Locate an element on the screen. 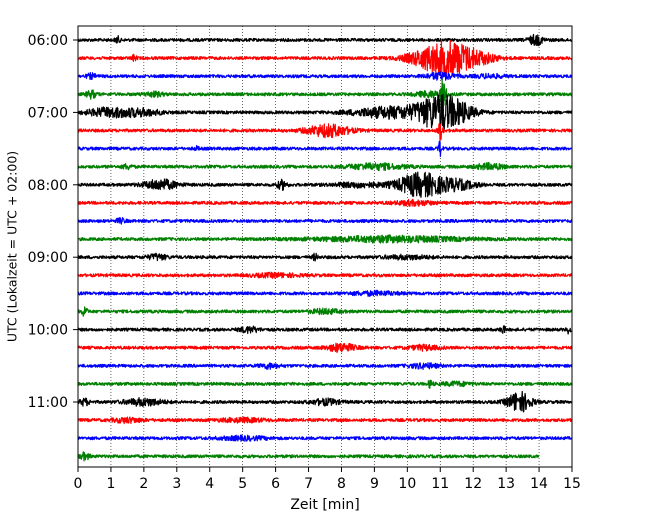 The height and width of the screenshot is (520, 650). y-axis-label: UTC (Lokalzeit = UTC + 02:00) is located at coordinates (11, 246).